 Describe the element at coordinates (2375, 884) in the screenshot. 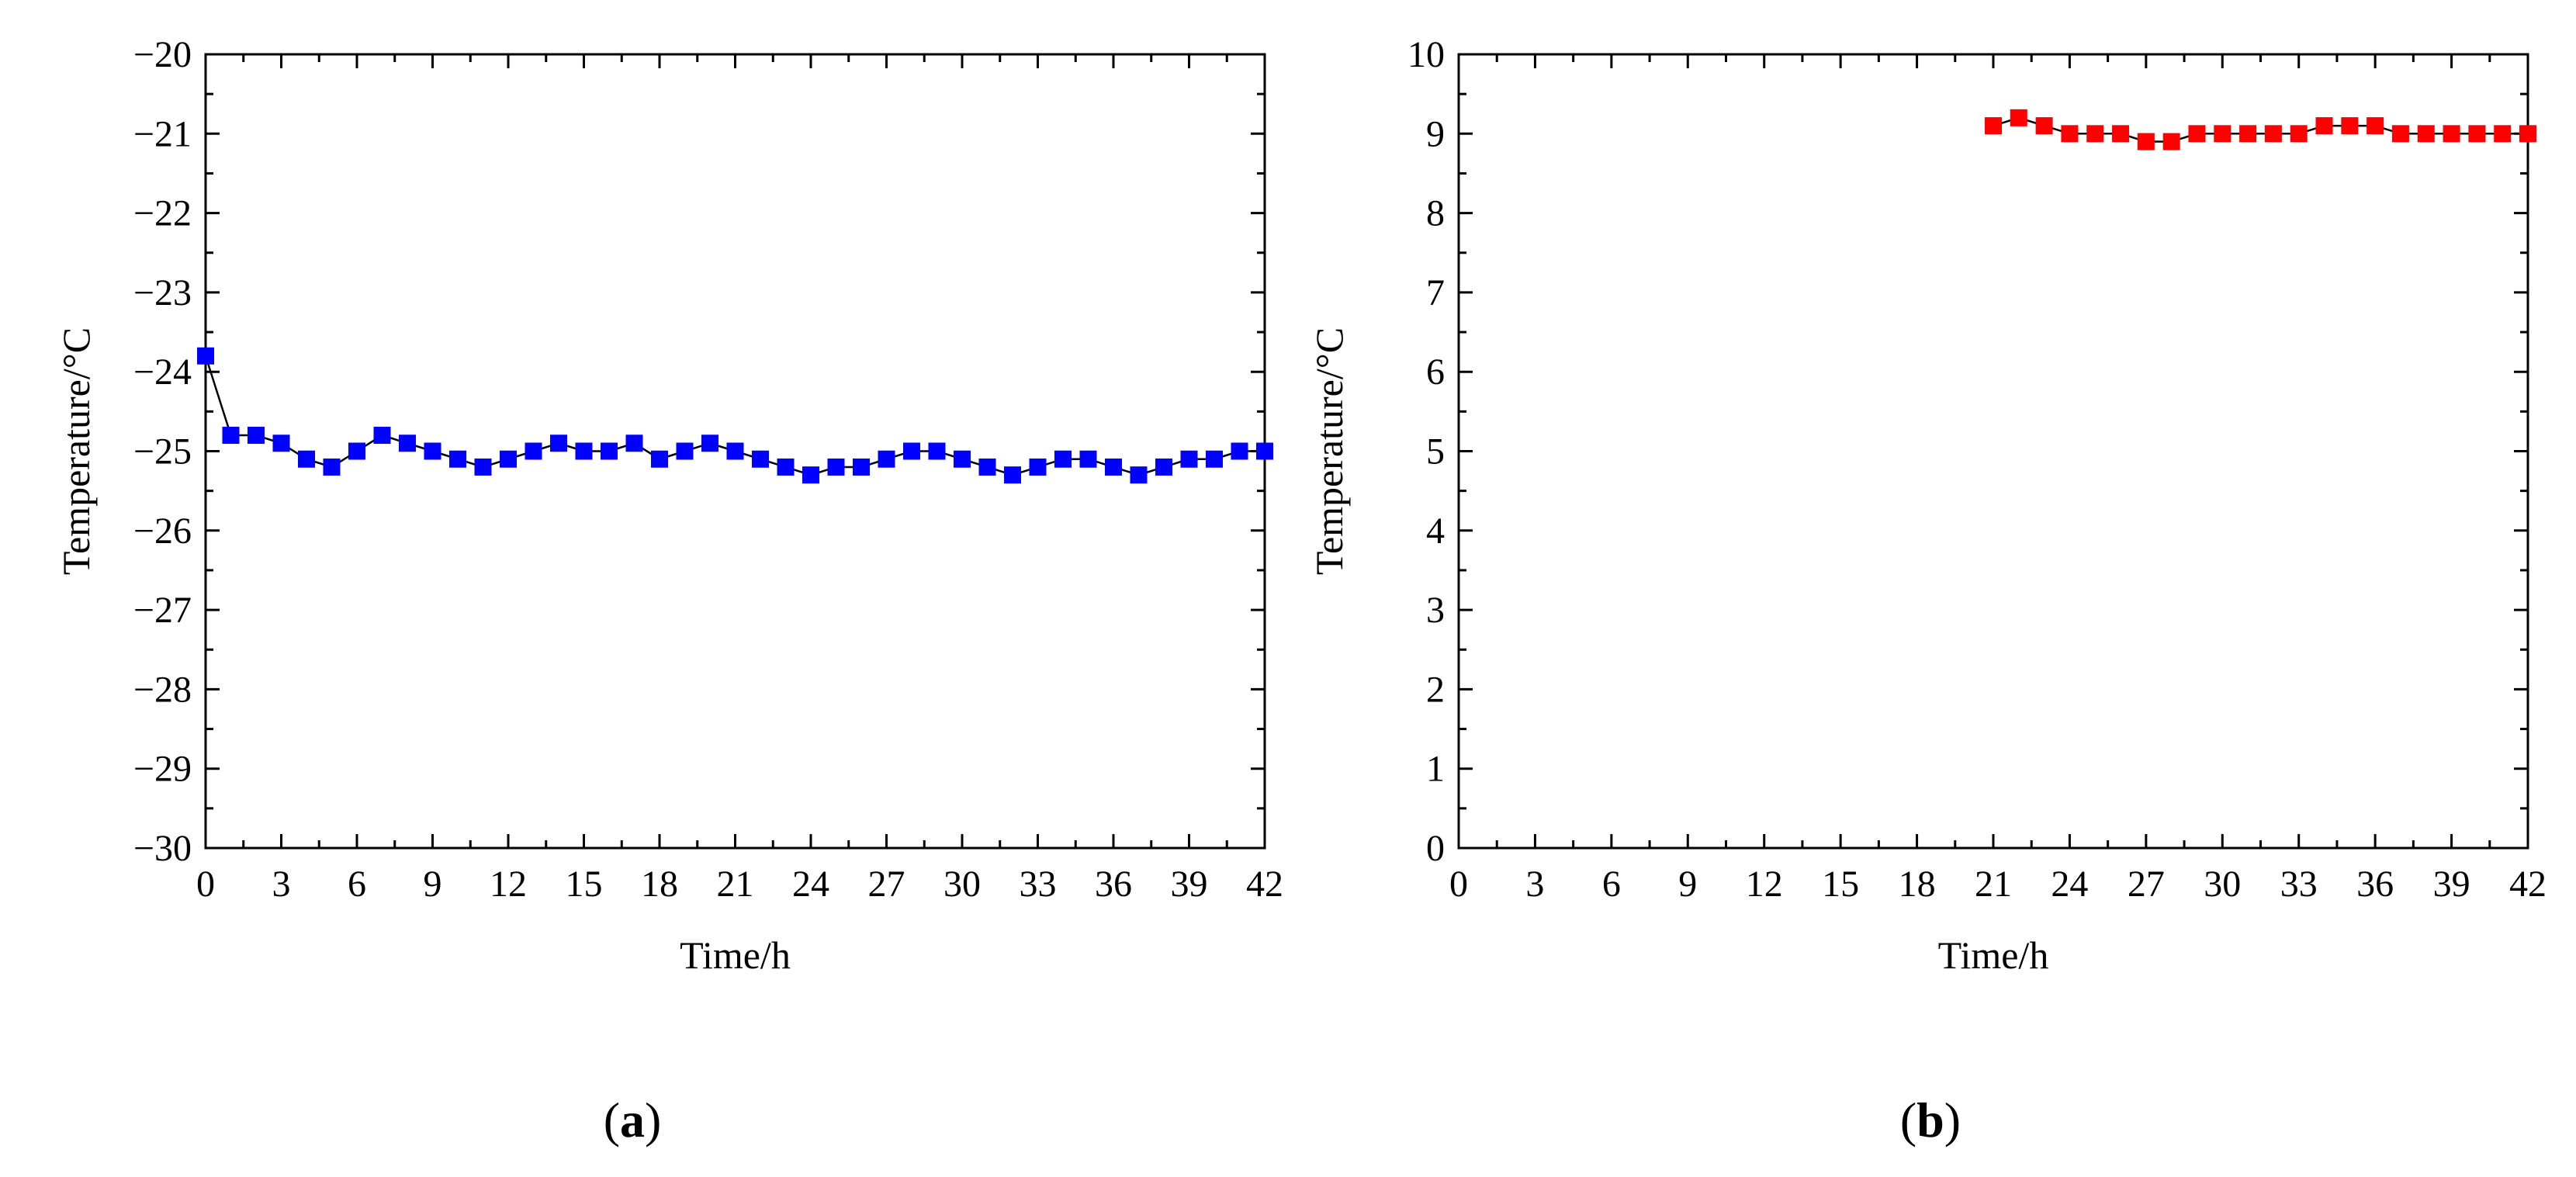

I see `x-tick-label-b: 36` at that location.